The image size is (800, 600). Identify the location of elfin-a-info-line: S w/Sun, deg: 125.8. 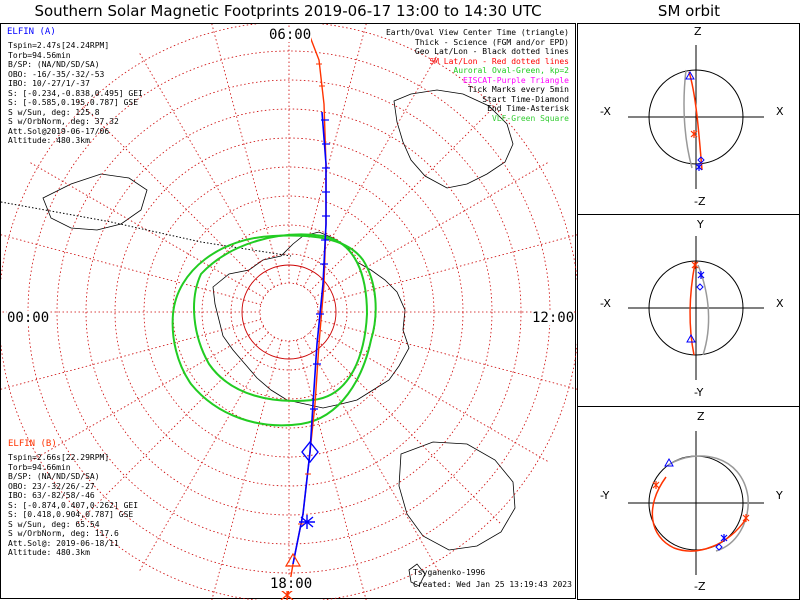
(54, 112).